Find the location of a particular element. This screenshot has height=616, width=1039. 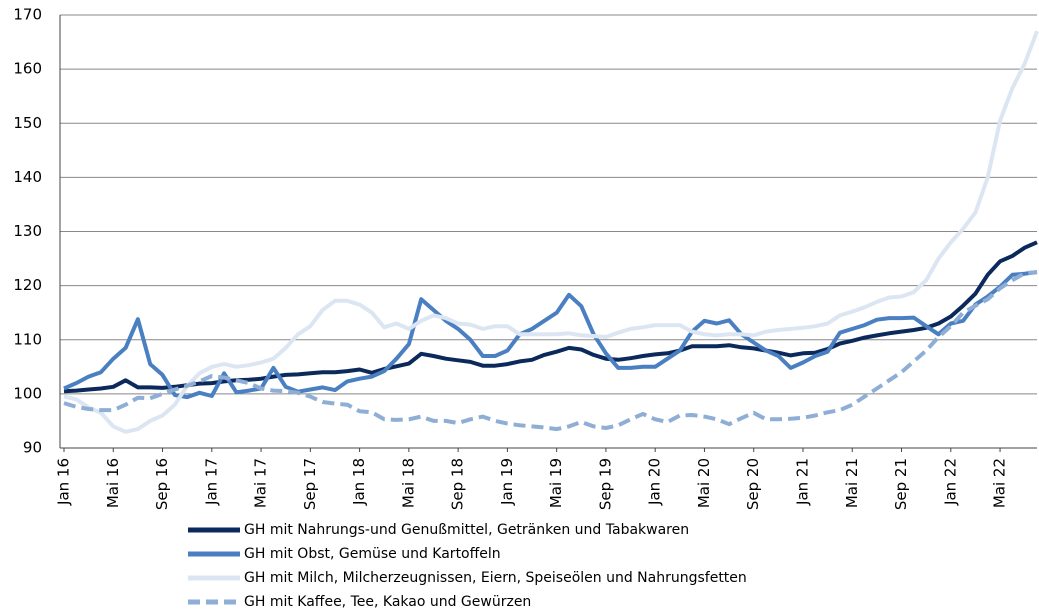

legend-label: GH mit Kaffee, Tee, Kakao und Gewürzen is located at coordinates (387, 602).